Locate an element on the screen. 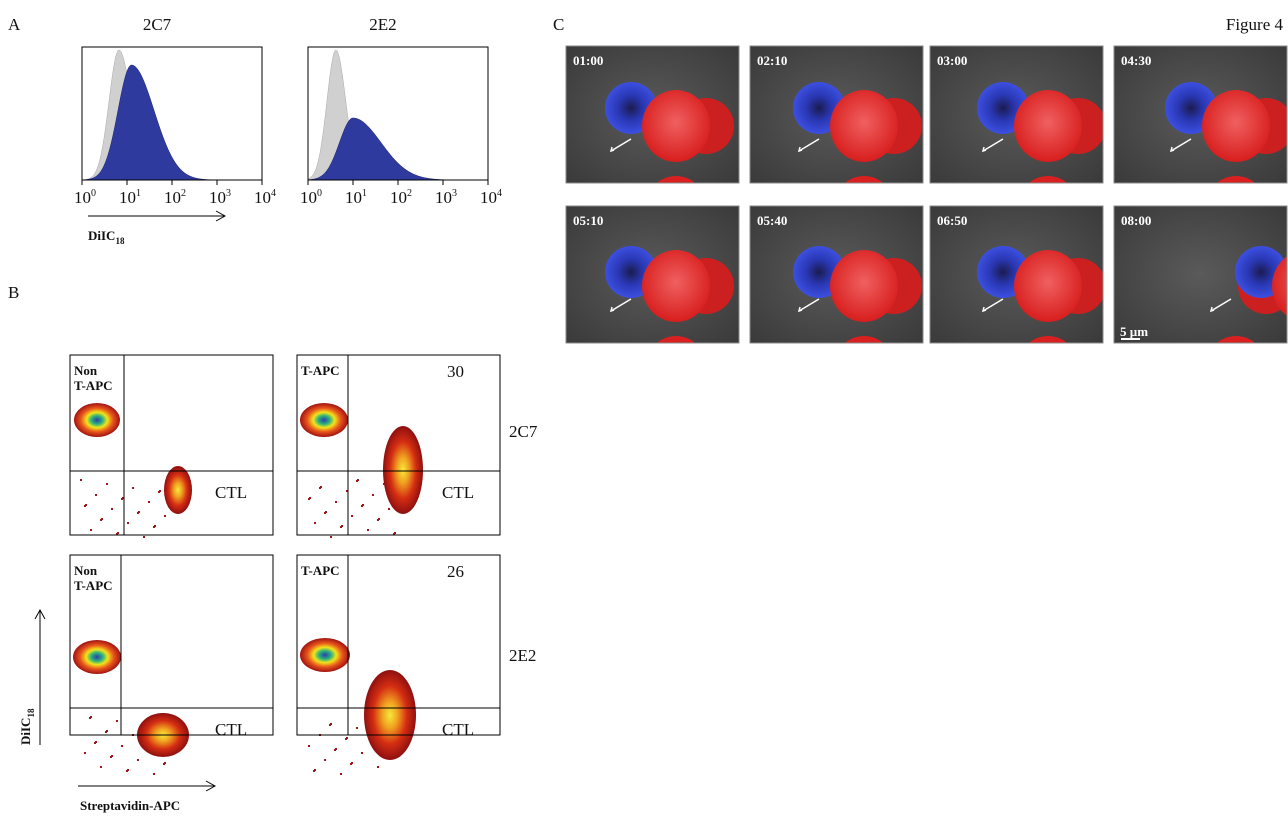 This screenshot has width=1288, height=816. percent: 30 is located at coordinates (455, 371).